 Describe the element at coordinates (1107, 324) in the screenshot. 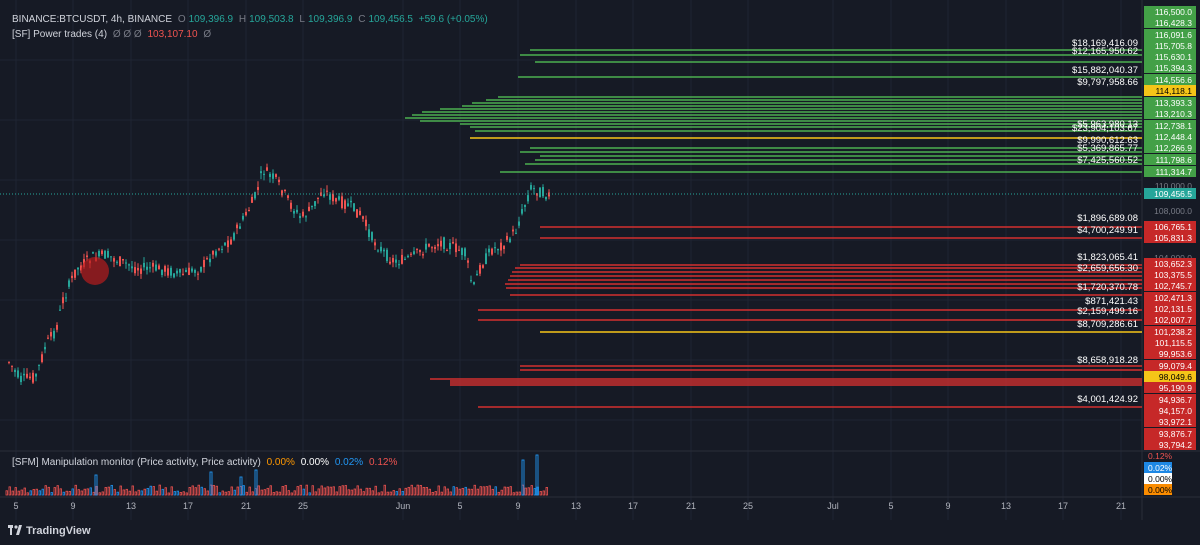

I see `red-level-label: $8,709,286.61` at that location.